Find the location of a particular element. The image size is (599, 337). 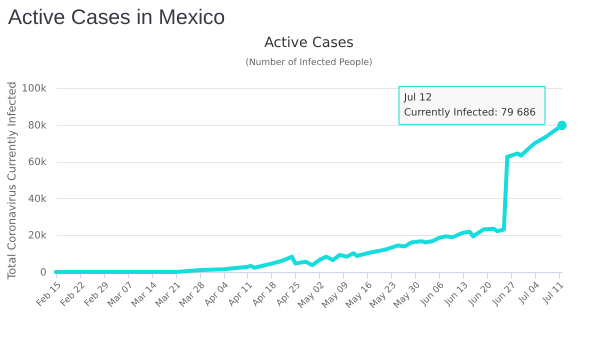

x-tick-label: Jul 04 is located at coordinates (529, 293).